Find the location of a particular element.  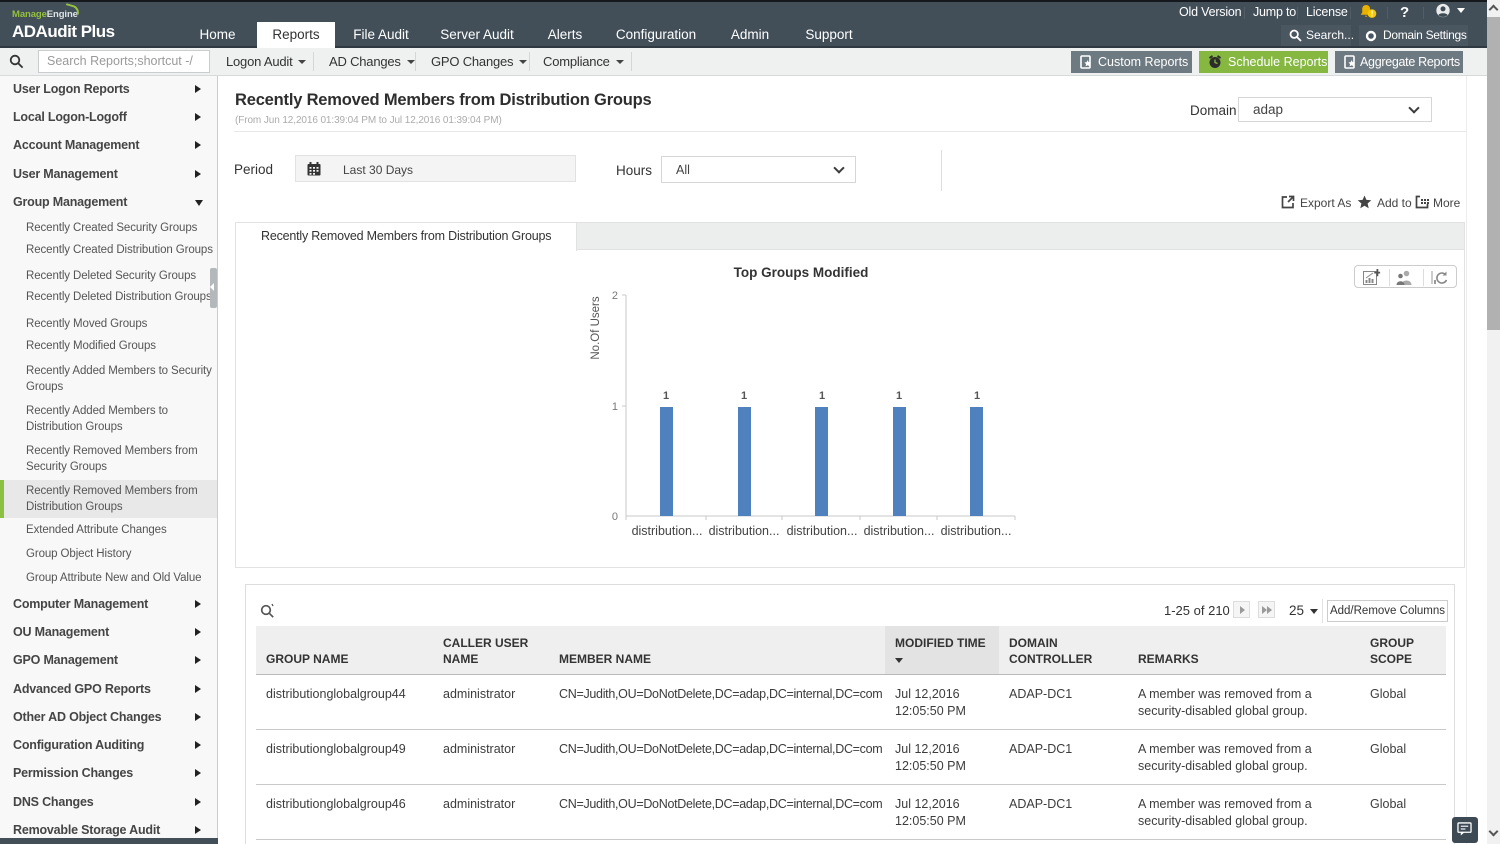

svg-text: Top Groups Modified is located at coordinates (801, 272).